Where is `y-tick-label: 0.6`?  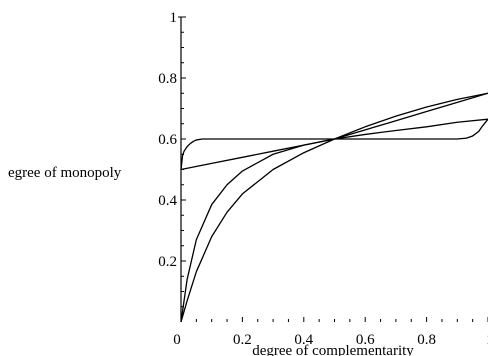 y-tick-label: 0.6 is located at coordinates (167, 140).